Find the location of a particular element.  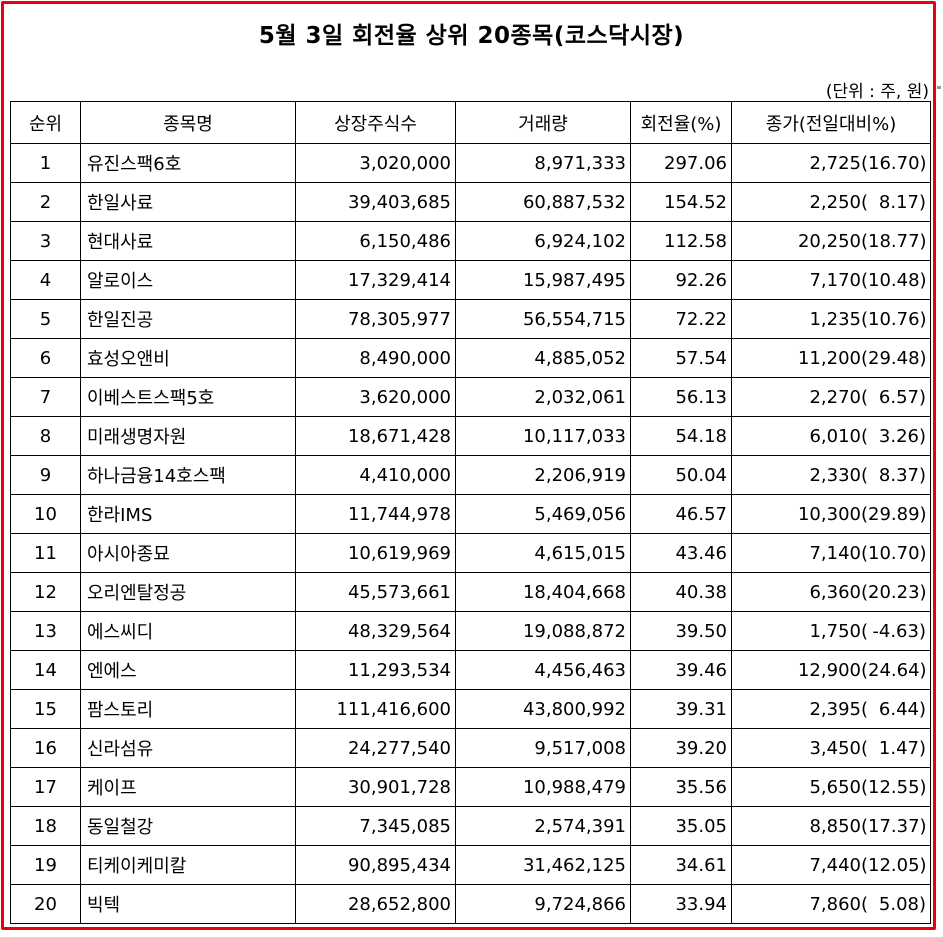

cell-turnover: 35.56 is located at coordinates (681, 787).